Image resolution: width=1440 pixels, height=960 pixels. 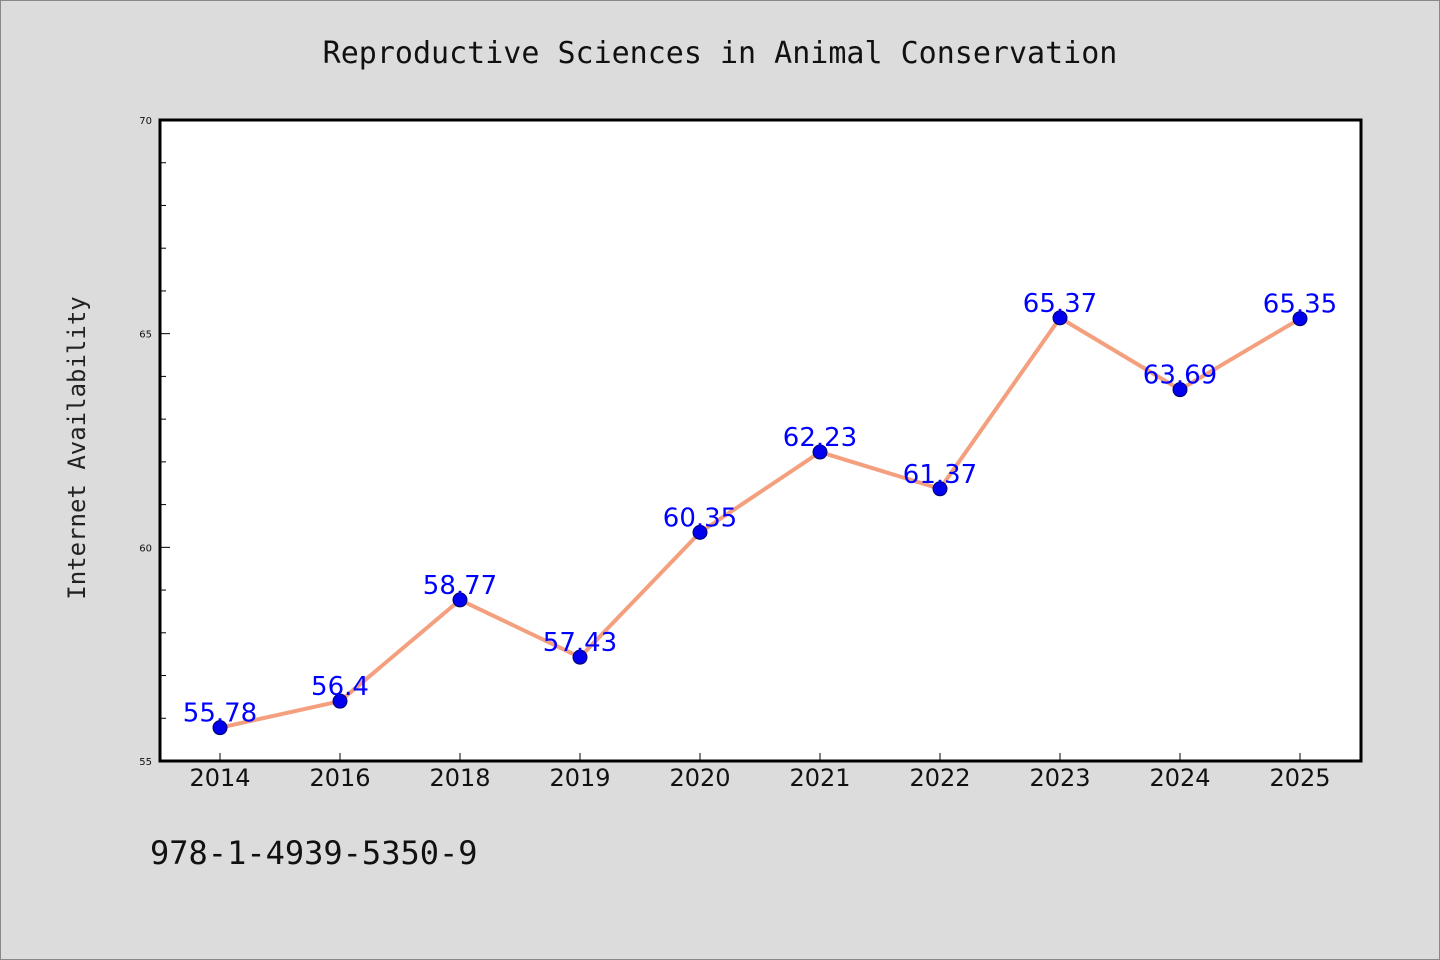 I want to click on x-tick-label: 2018, so click(x=459, y=778).